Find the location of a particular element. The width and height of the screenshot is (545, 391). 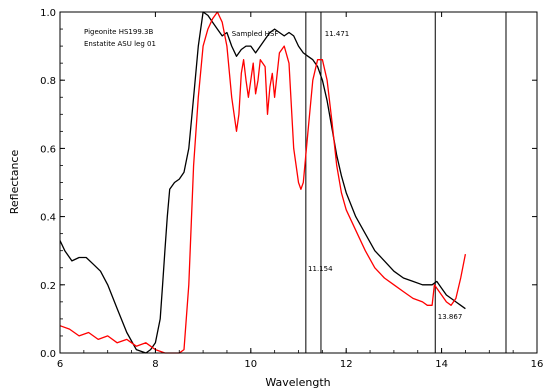

y-tick-label: 1.0 is located at coordinates (48, 13).